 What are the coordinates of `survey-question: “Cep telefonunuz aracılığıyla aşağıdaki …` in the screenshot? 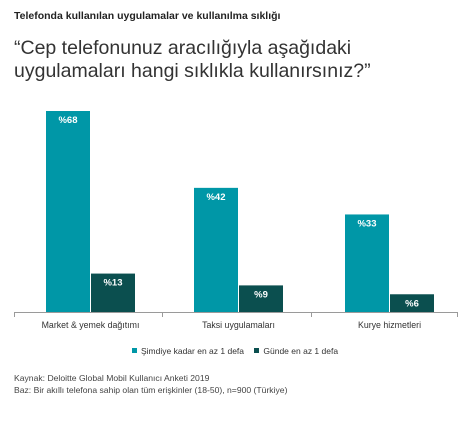 It's located at (192, 59).